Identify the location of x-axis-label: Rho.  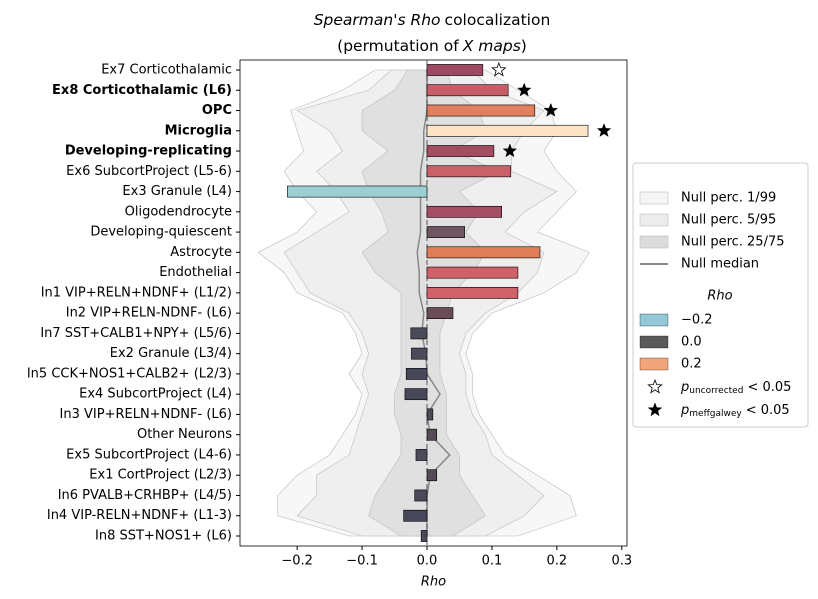
(433, 582).